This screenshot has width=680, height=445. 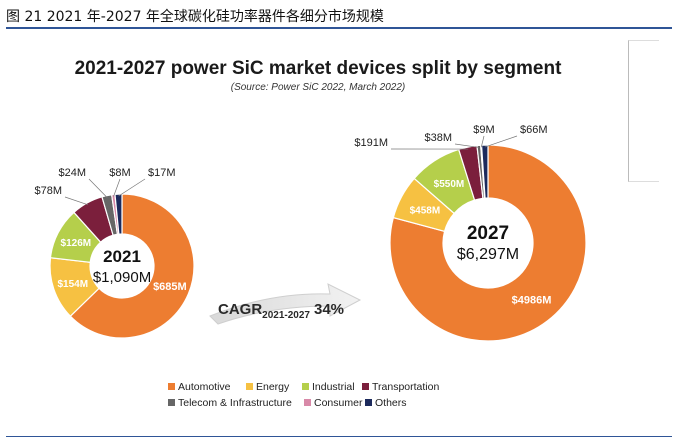 I want to click on top-rule, so click(x=339, y=28).